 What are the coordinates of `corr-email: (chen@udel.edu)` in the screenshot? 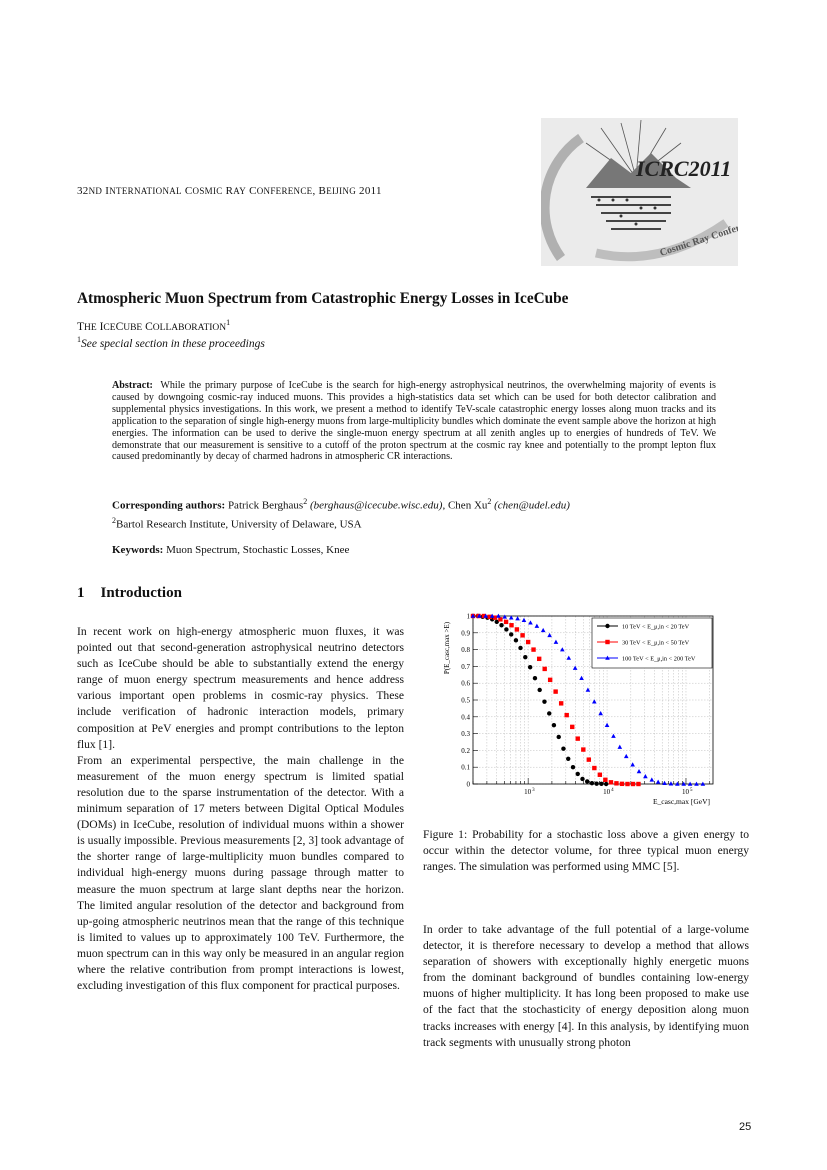 It's located at (532, 505).